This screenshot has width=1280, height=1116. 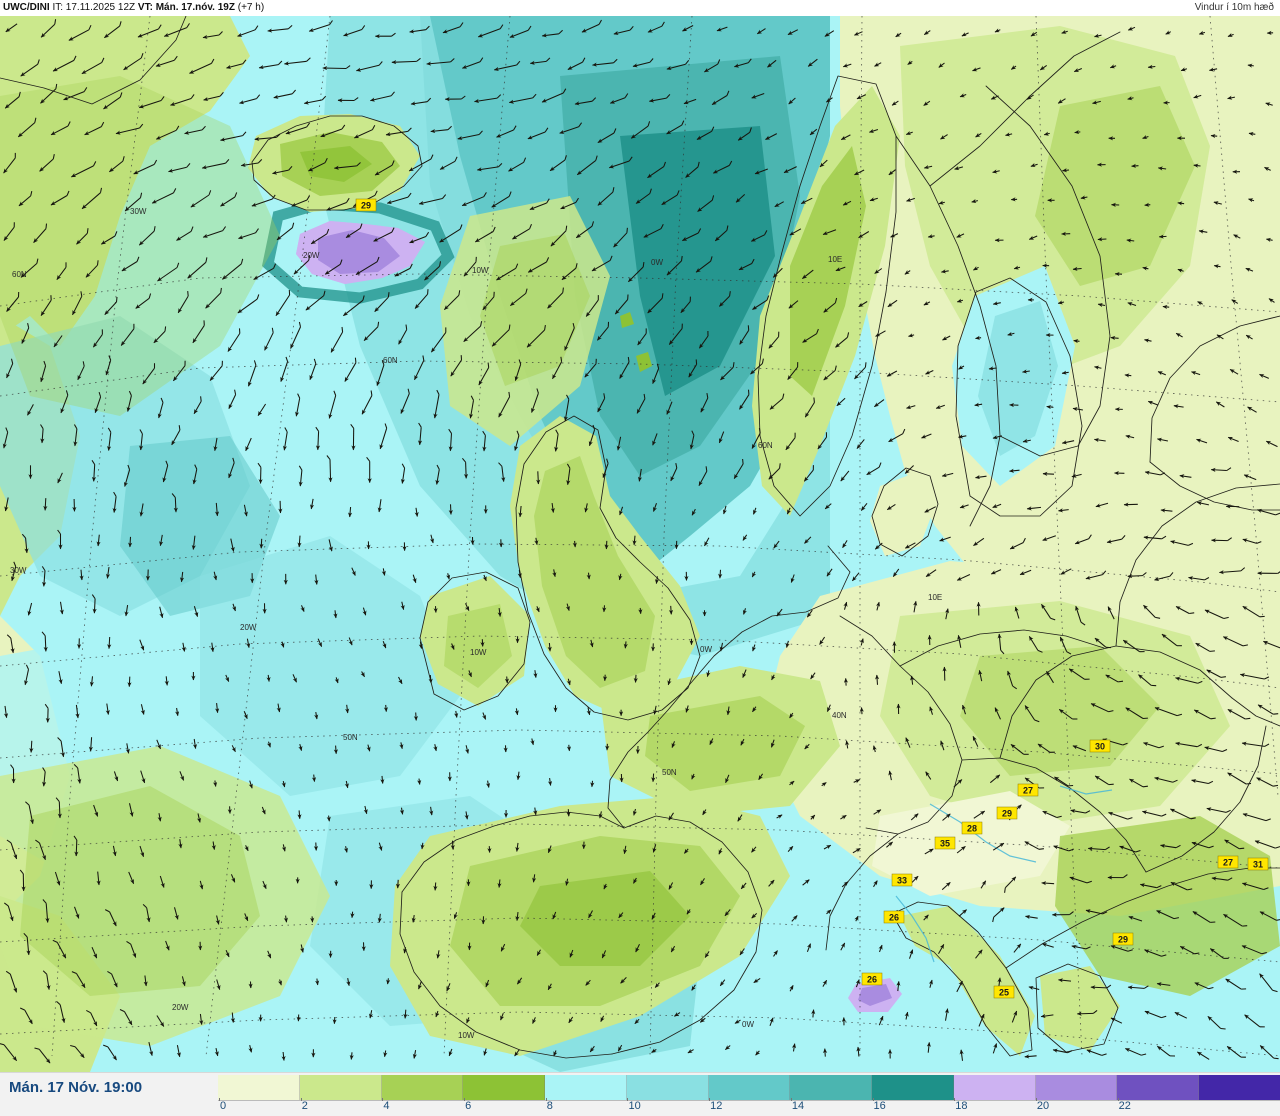 I want to click on graticule-label: 50N, so click(x=669, y=772).